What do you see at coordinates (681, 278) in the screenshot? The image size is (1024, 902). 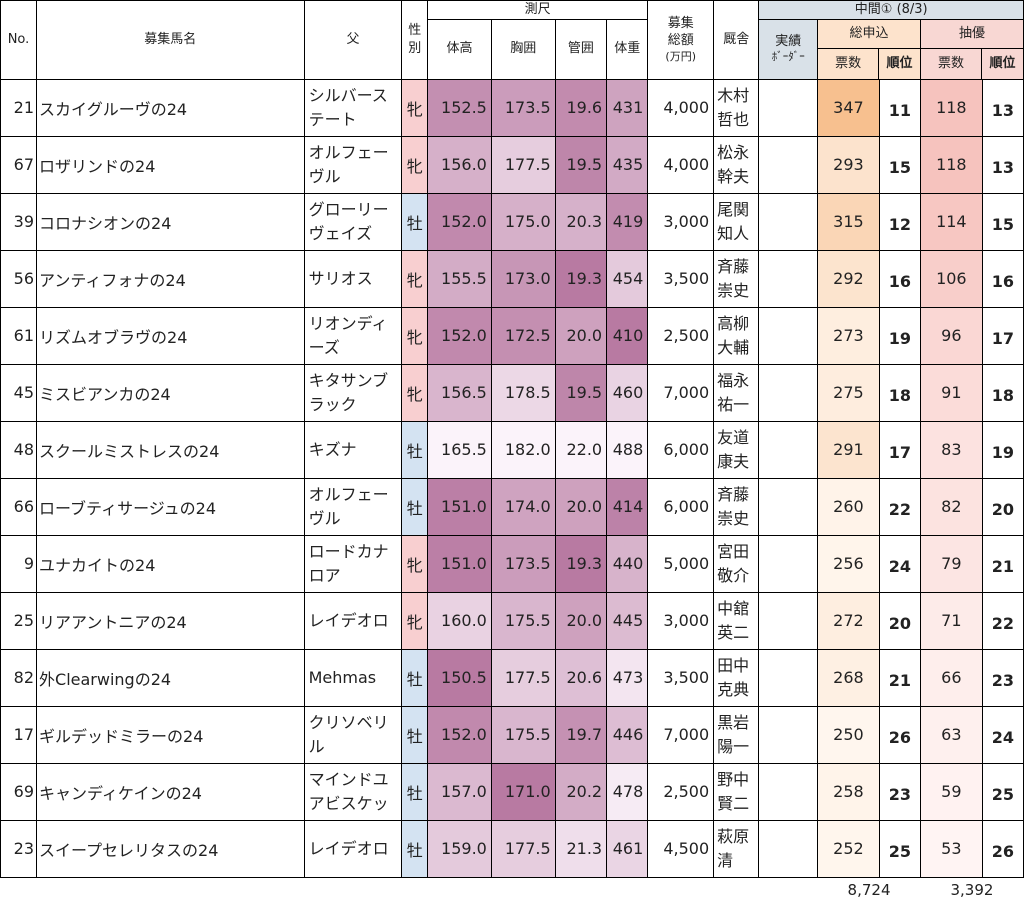 I see `price-value: 3,500` at bounding box center [681, 278].